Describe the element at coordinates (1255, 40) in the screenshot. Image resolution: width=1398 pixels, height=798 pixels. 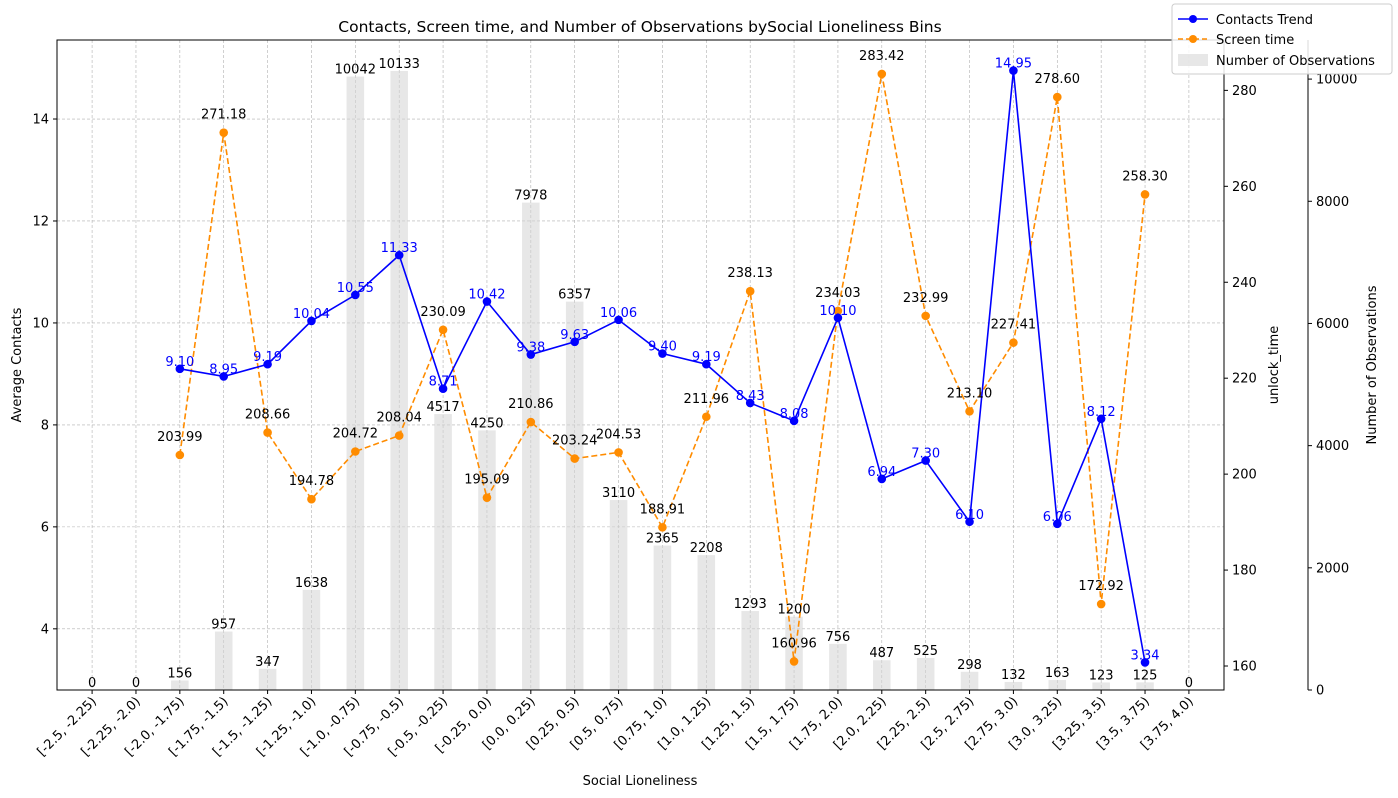
I see `legend-label-screen-time: Screen time` at that location.